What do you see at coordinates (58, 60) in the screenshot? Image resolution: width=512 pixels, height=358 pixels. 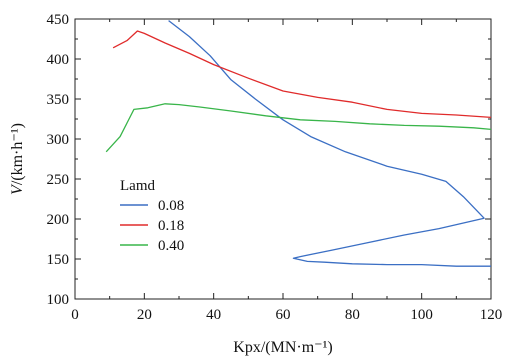 I see `y-tick-label: 400` at bounding box center [58, 60].